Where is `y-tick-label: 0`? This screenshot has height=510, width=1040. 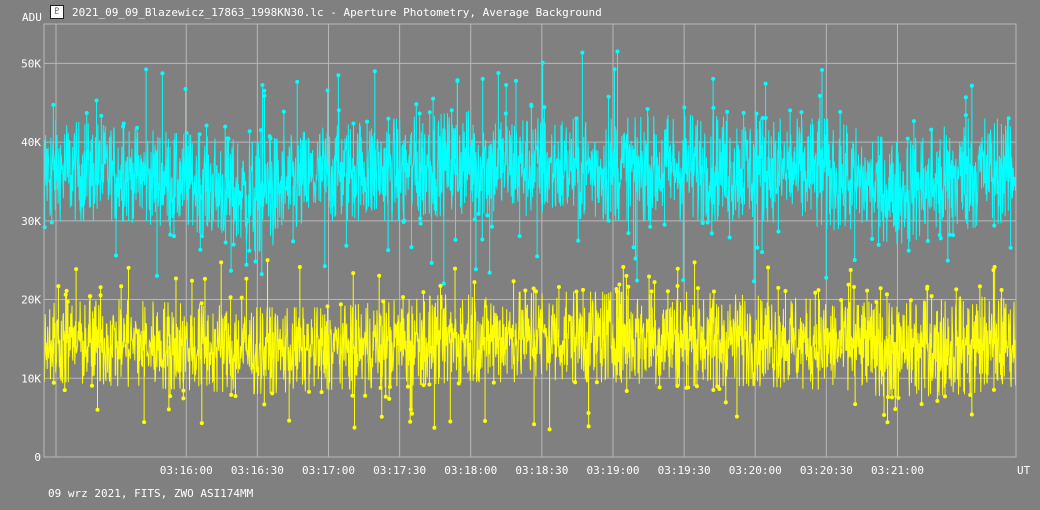 y-tick-label: 0 is located at coordinates (37, 457).